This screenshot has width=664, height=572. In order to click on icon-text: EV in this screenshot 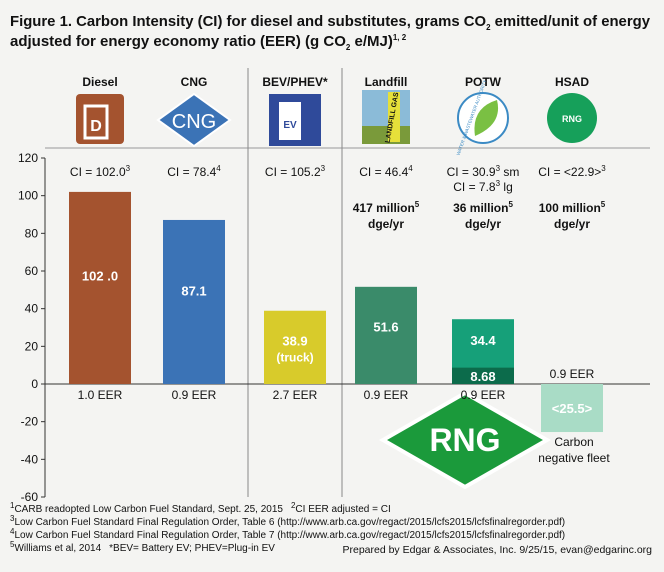, I will do `click(290, 125)`.